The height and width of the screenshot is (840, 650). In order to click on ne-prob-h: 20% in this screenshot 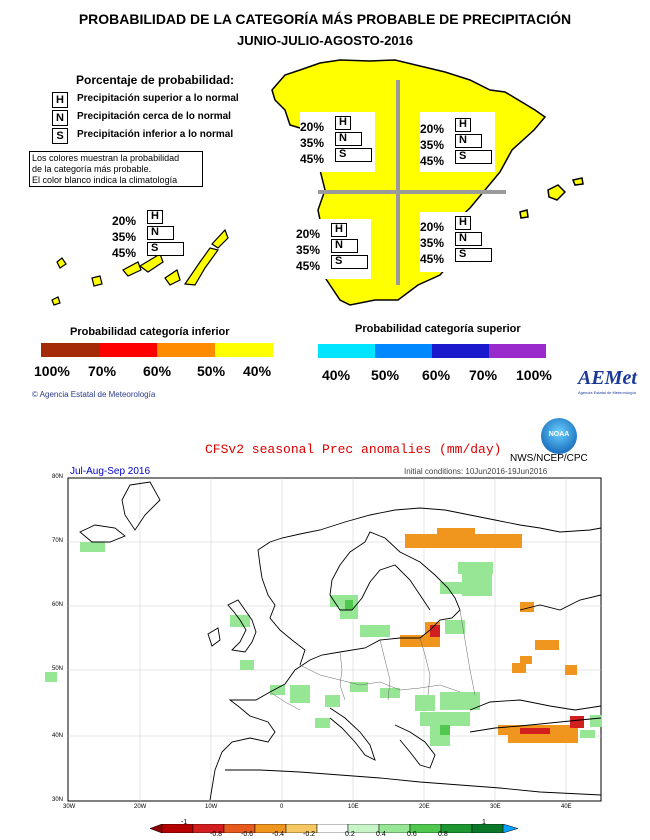, I will do `click(432, 129)`.